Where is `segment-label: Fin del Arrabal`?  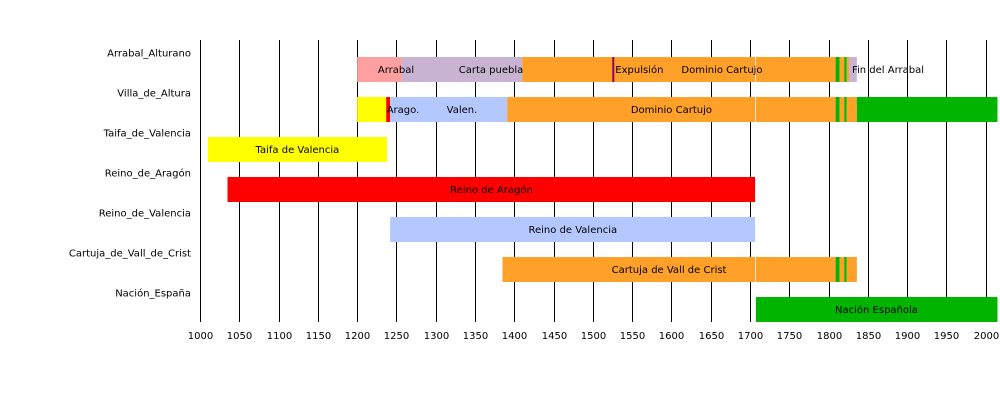
segment-label: Fin del Arrabal is located at coordinates (888, 70).